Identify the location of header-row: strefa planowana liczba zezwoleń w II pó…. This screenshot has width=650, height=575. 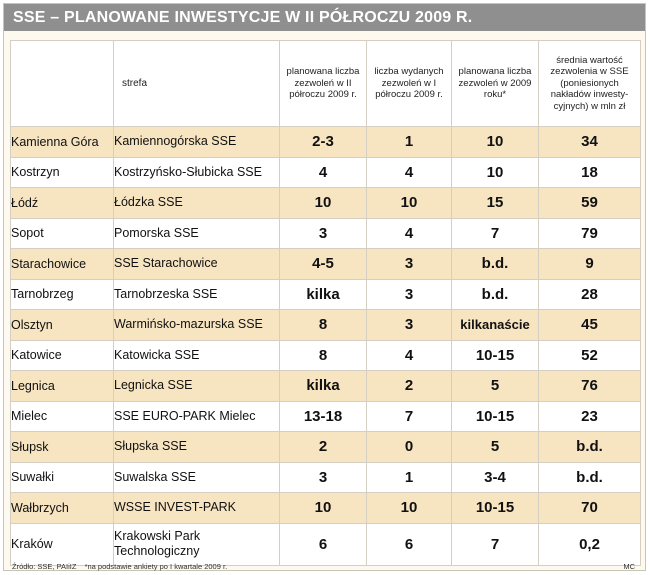
(325, 83).